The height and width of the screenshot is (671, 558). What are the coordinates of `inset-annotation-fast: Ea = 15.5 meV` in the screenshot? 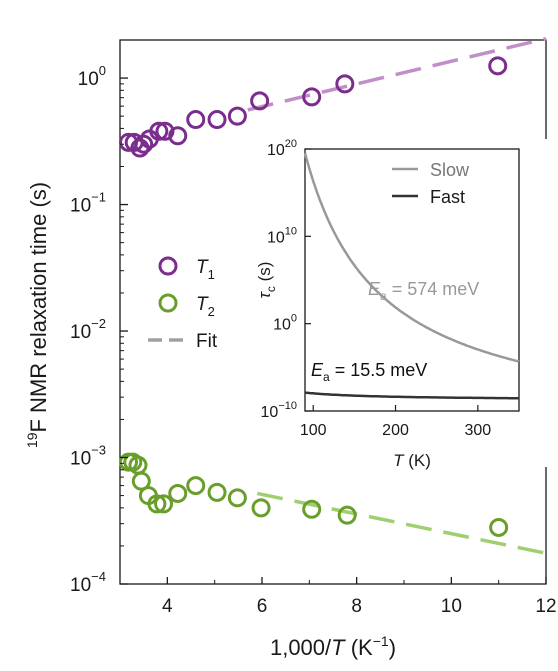 It's located at (369, 372).